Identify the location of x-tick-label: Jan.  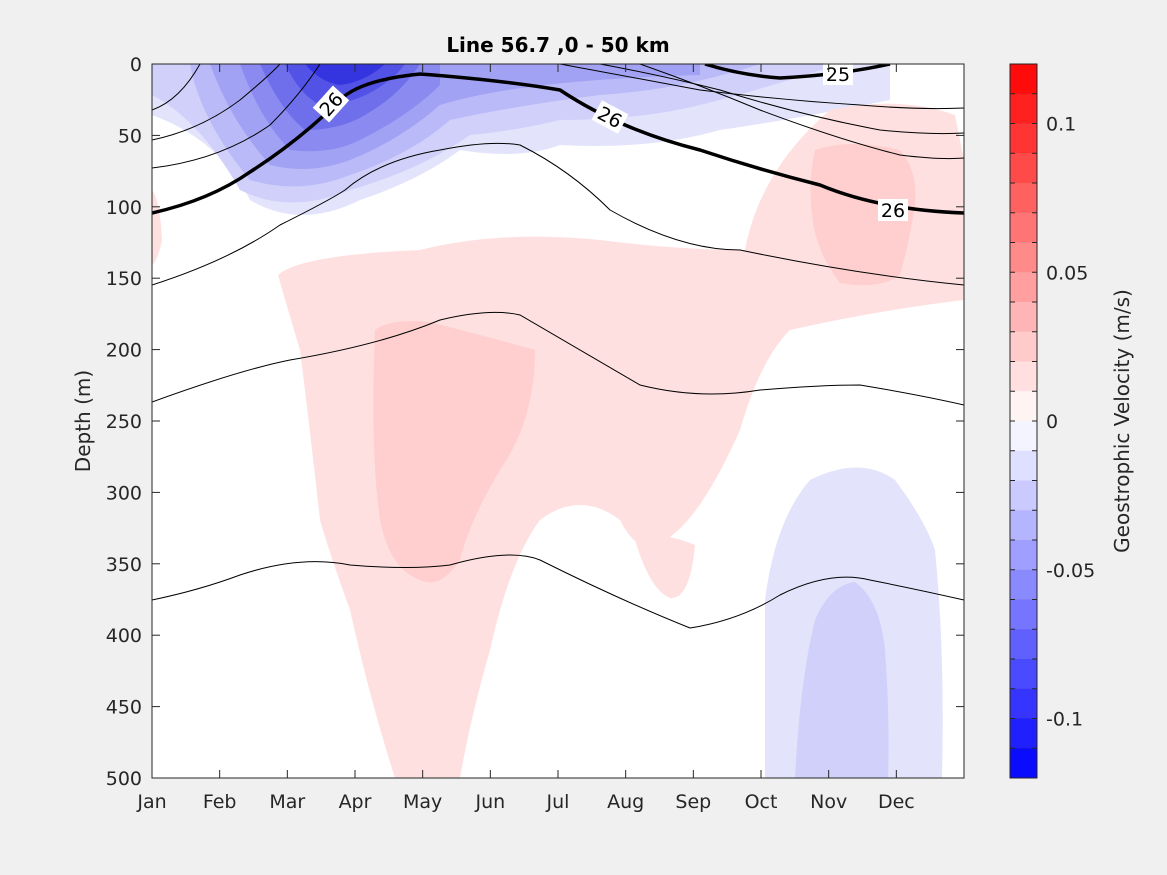
(151, 802).